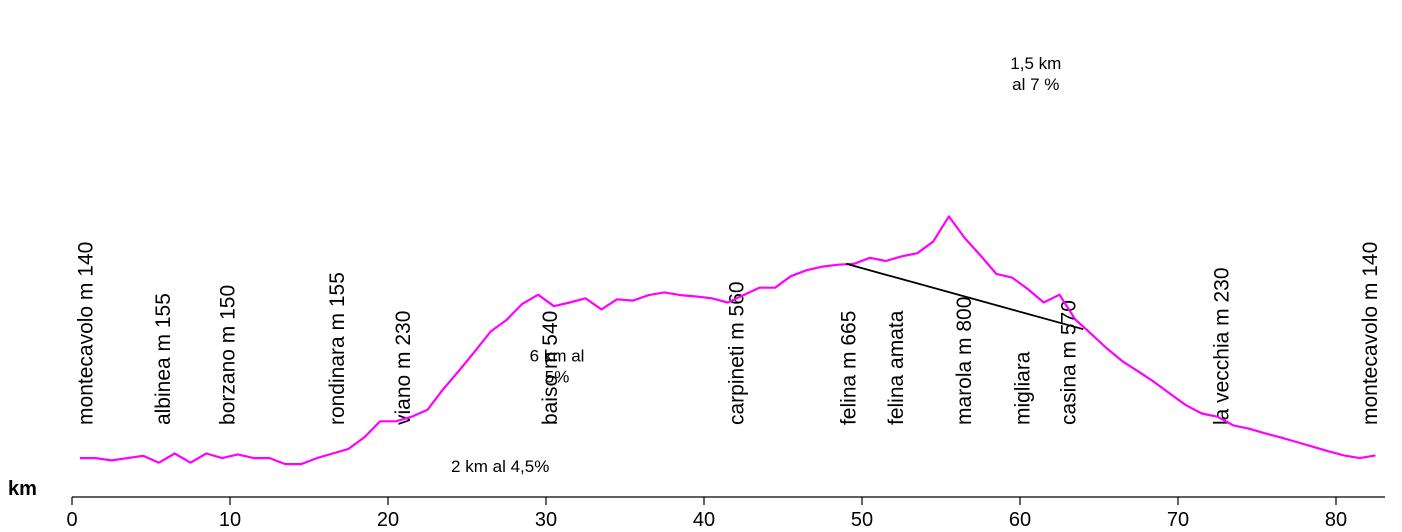 The height and width of the screenshot is (532, 1402). What do you see at coordinates (896, 367) in the screenshot?
I see `place-label: felina amata` at bounding box center [896, 367].